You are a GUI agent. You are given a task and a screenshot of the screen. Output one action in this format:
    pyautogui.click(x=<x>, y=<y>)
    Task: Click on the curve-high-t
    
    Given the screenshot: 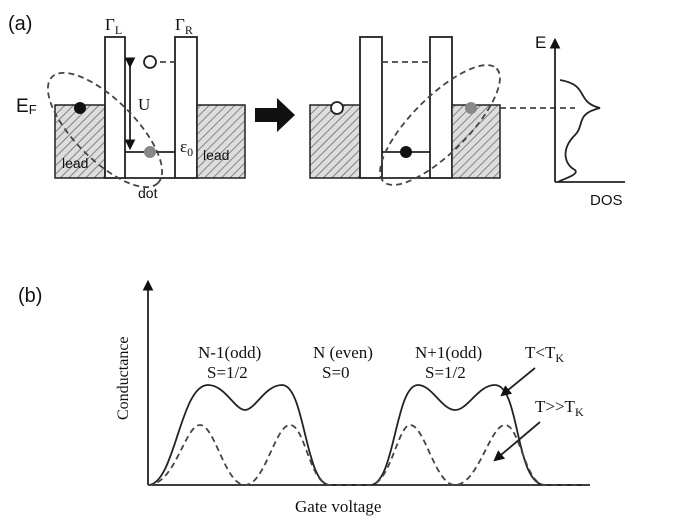 What is the action you would take?
    pyautogui.click(x=366, y=455)
    